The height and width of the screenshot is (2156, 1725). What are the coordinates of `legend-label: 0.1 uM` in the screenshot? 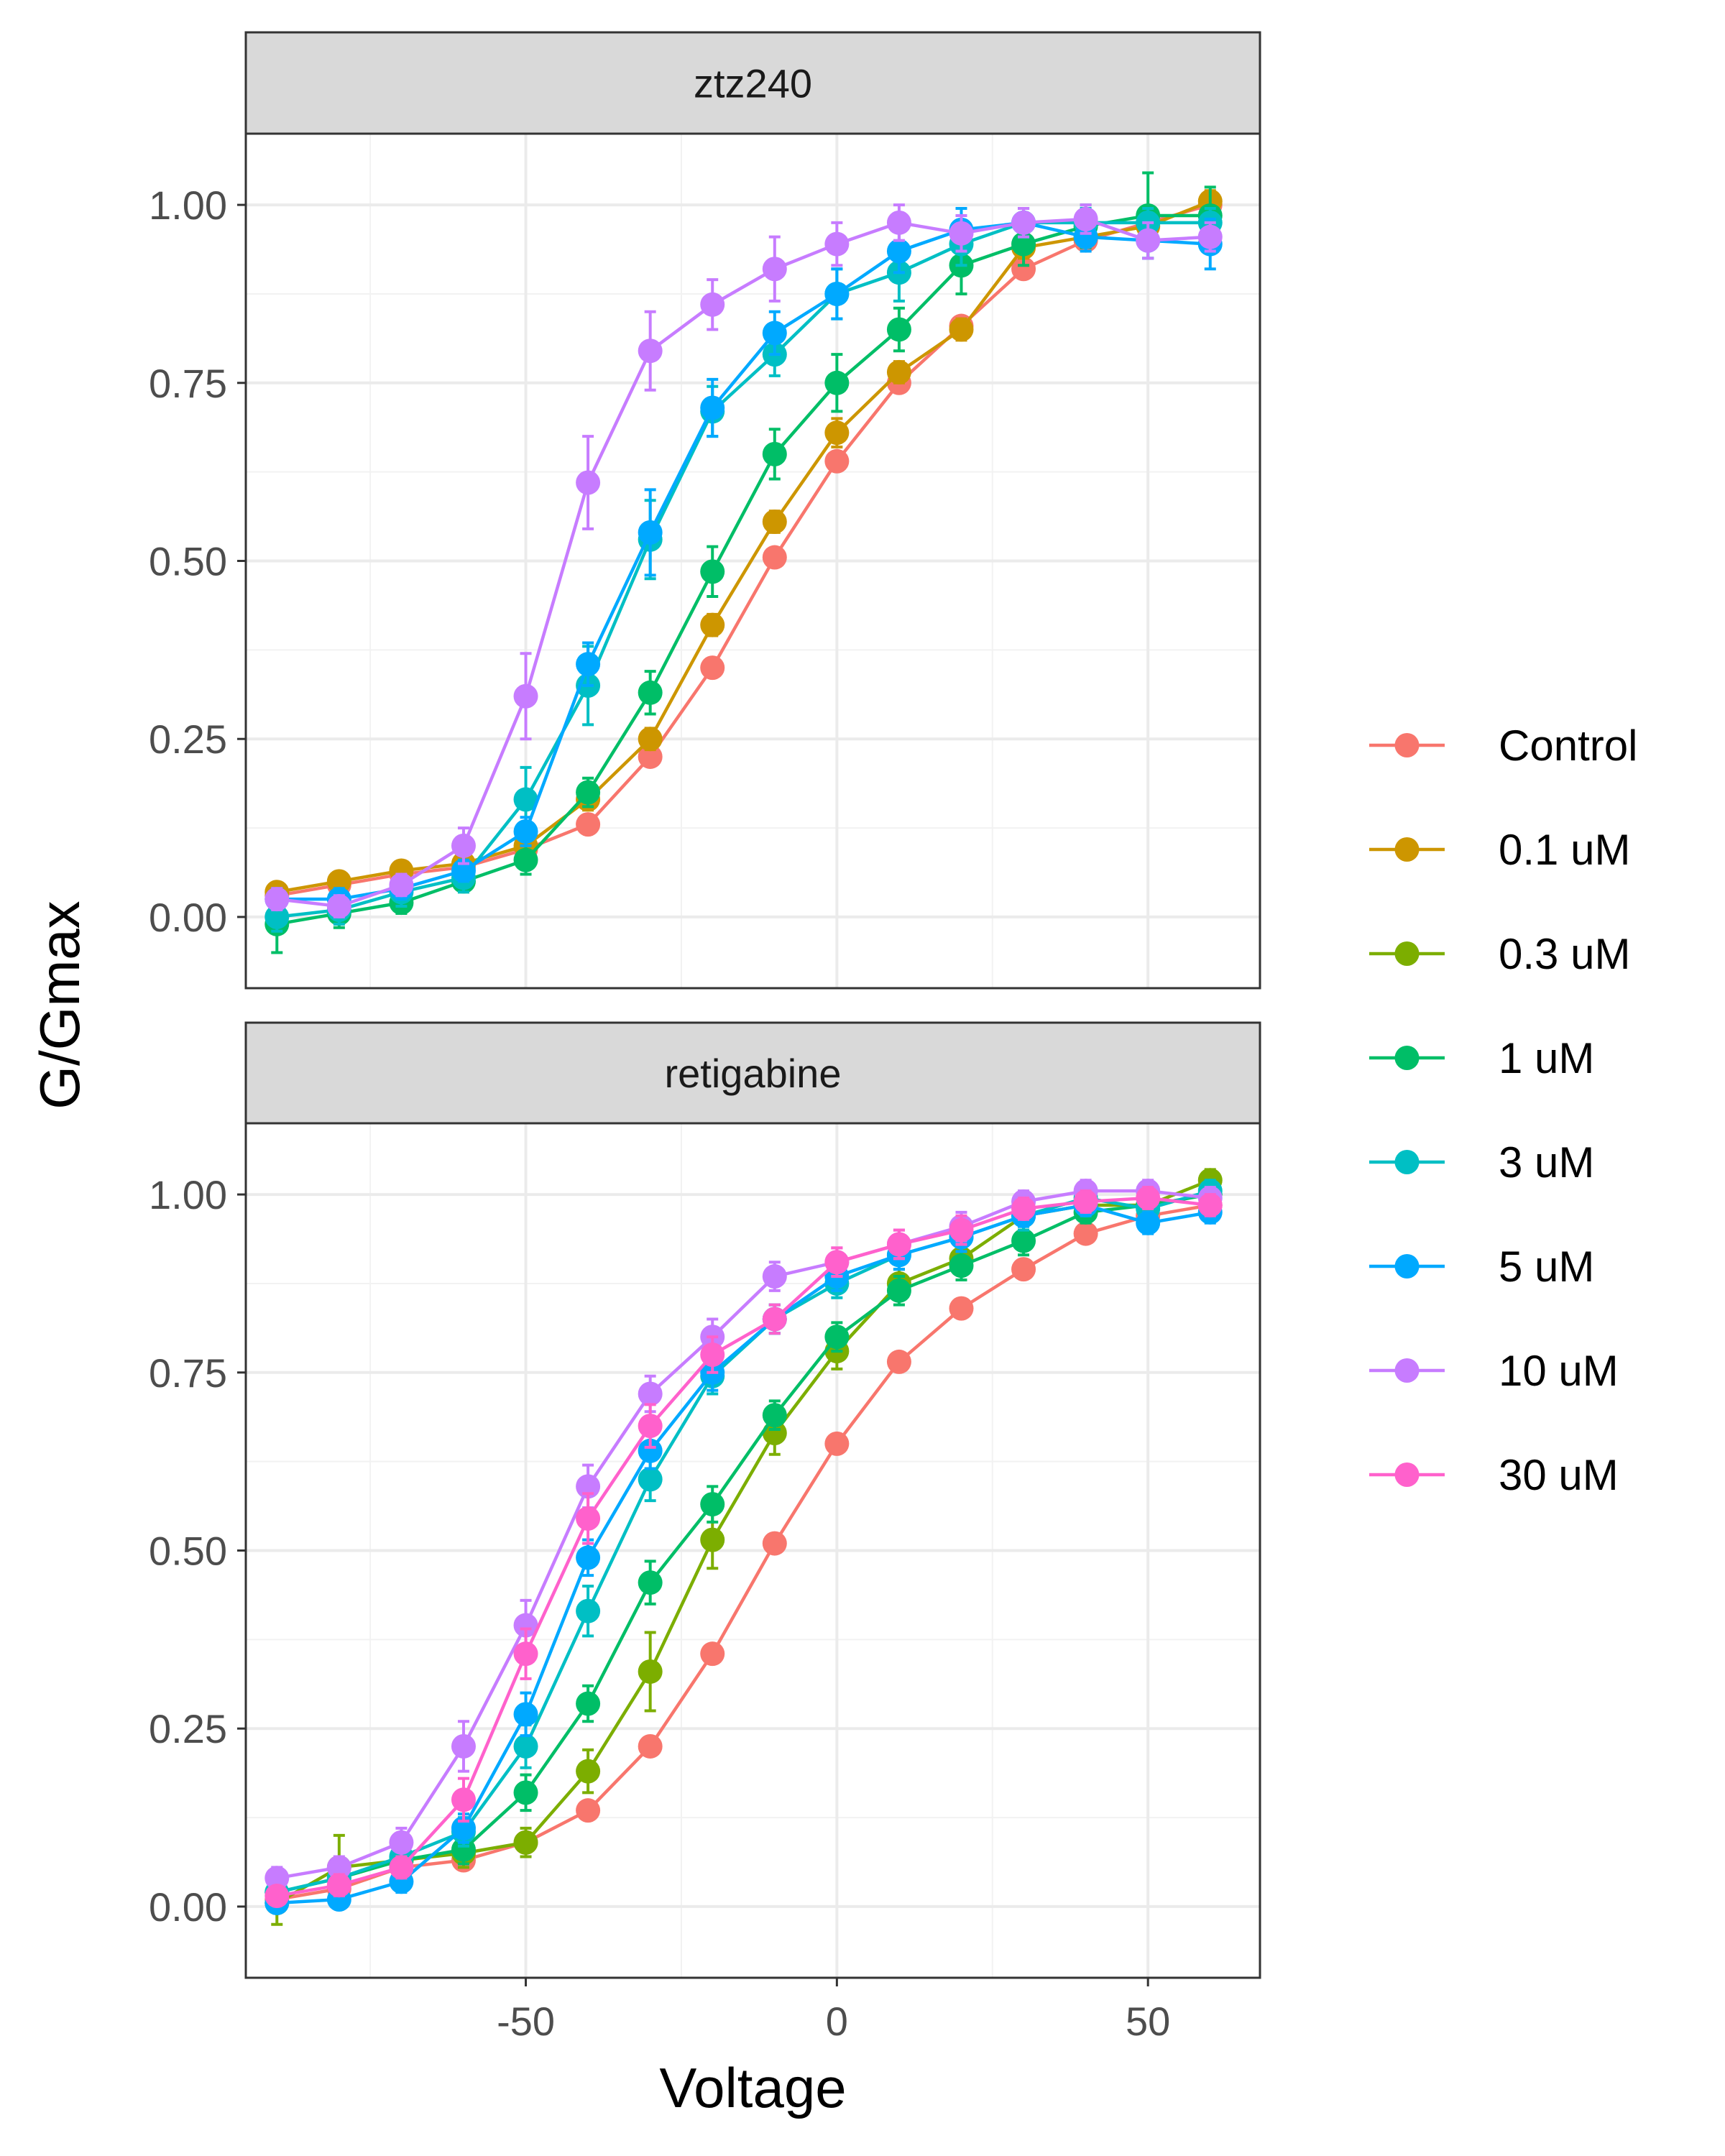 It's located at (1564, 850).